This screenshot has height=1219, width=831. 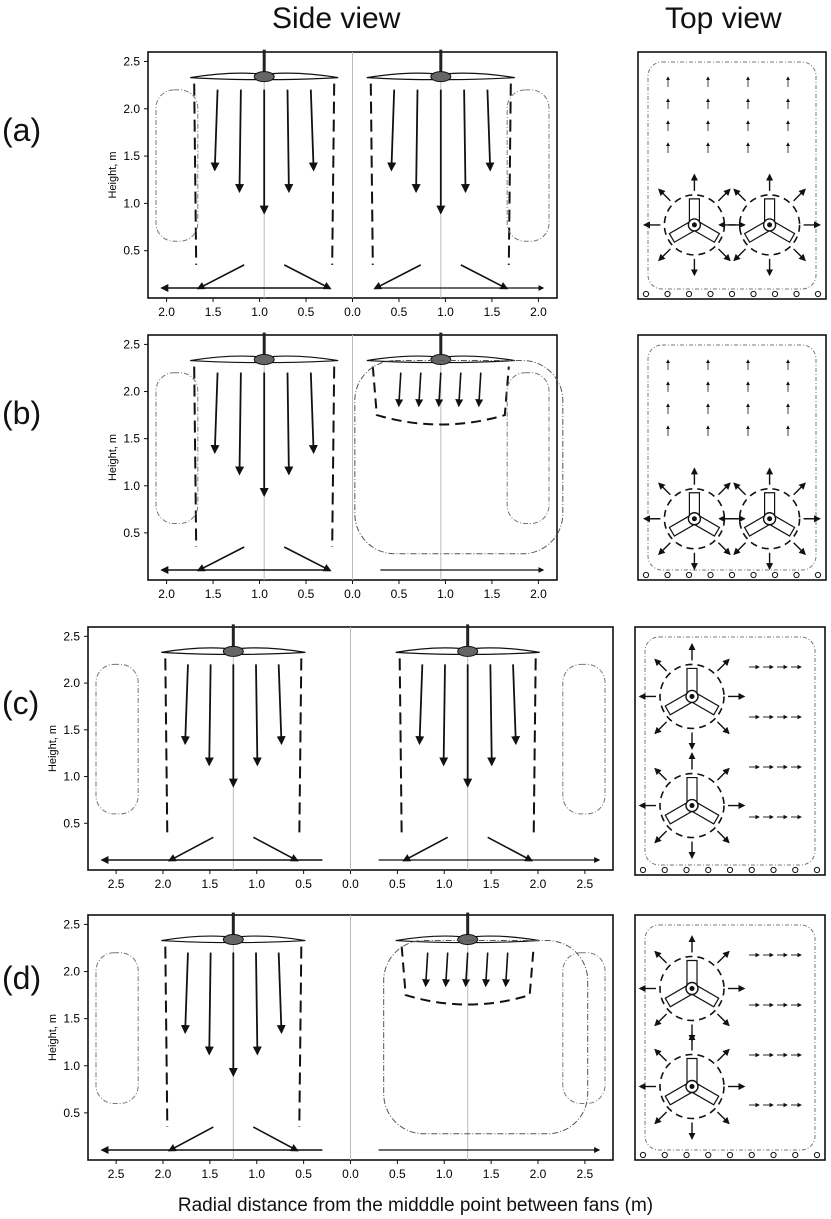 What do you see at coordinates (350, 884) in the screenshot?
I see `x-tick-label: 0.0` at bounding box center [350, 884].